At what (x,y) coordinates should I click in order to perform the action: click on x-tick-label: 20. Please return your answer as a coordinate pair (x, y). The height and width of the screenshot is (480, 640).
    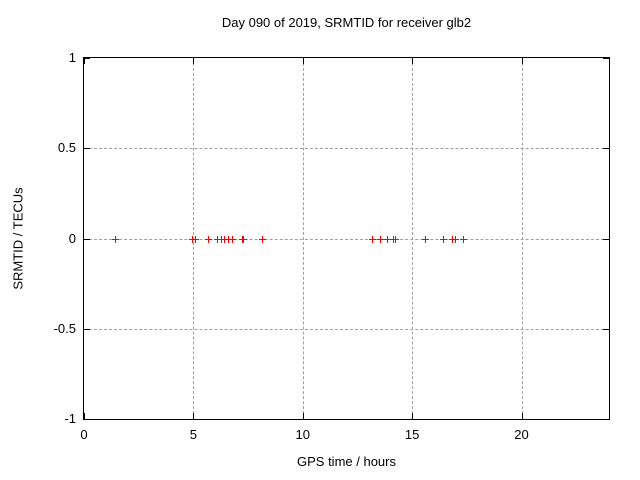
    Looking at the image, I should click on (521, 434).